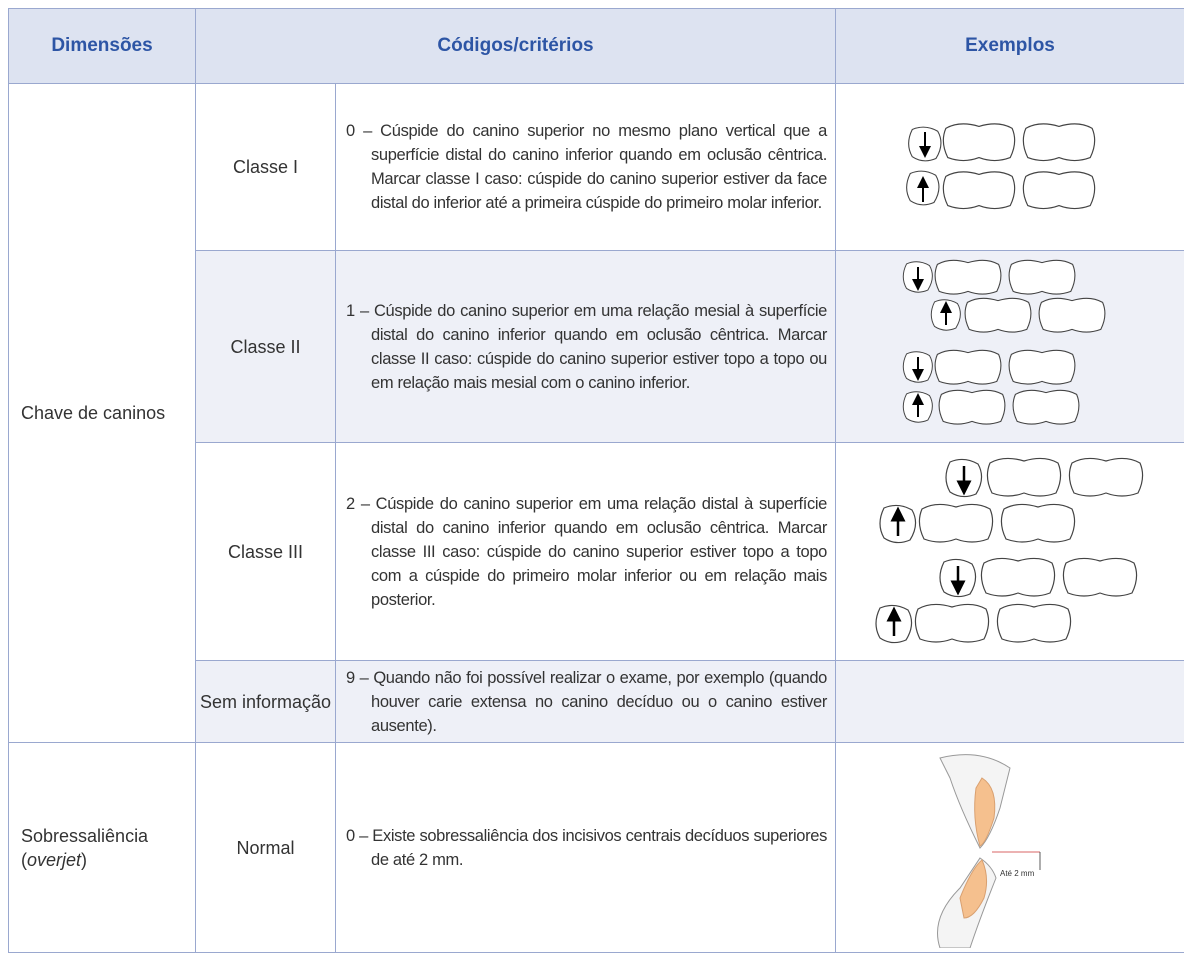 This screenshot has height=953, width=1184. Describe the element at coordinates (1010, 46) in the screenshot. I see `header-examples: Exemplos` at that location.